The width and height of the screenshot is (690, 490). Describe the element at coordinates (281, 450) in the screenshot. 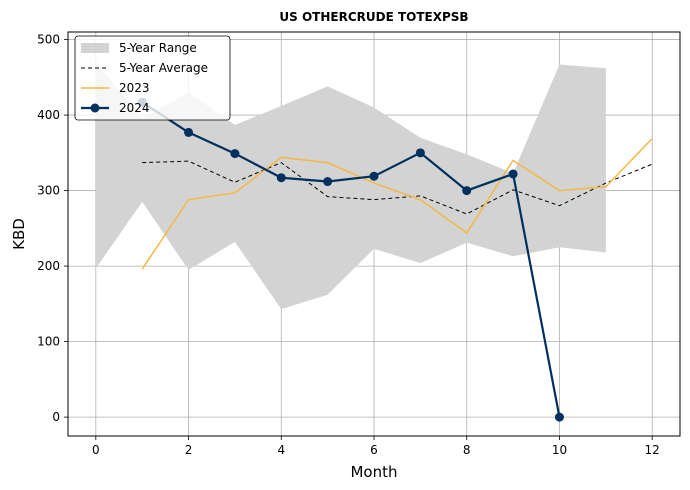

I see `x-tick-label: 4` at that location.